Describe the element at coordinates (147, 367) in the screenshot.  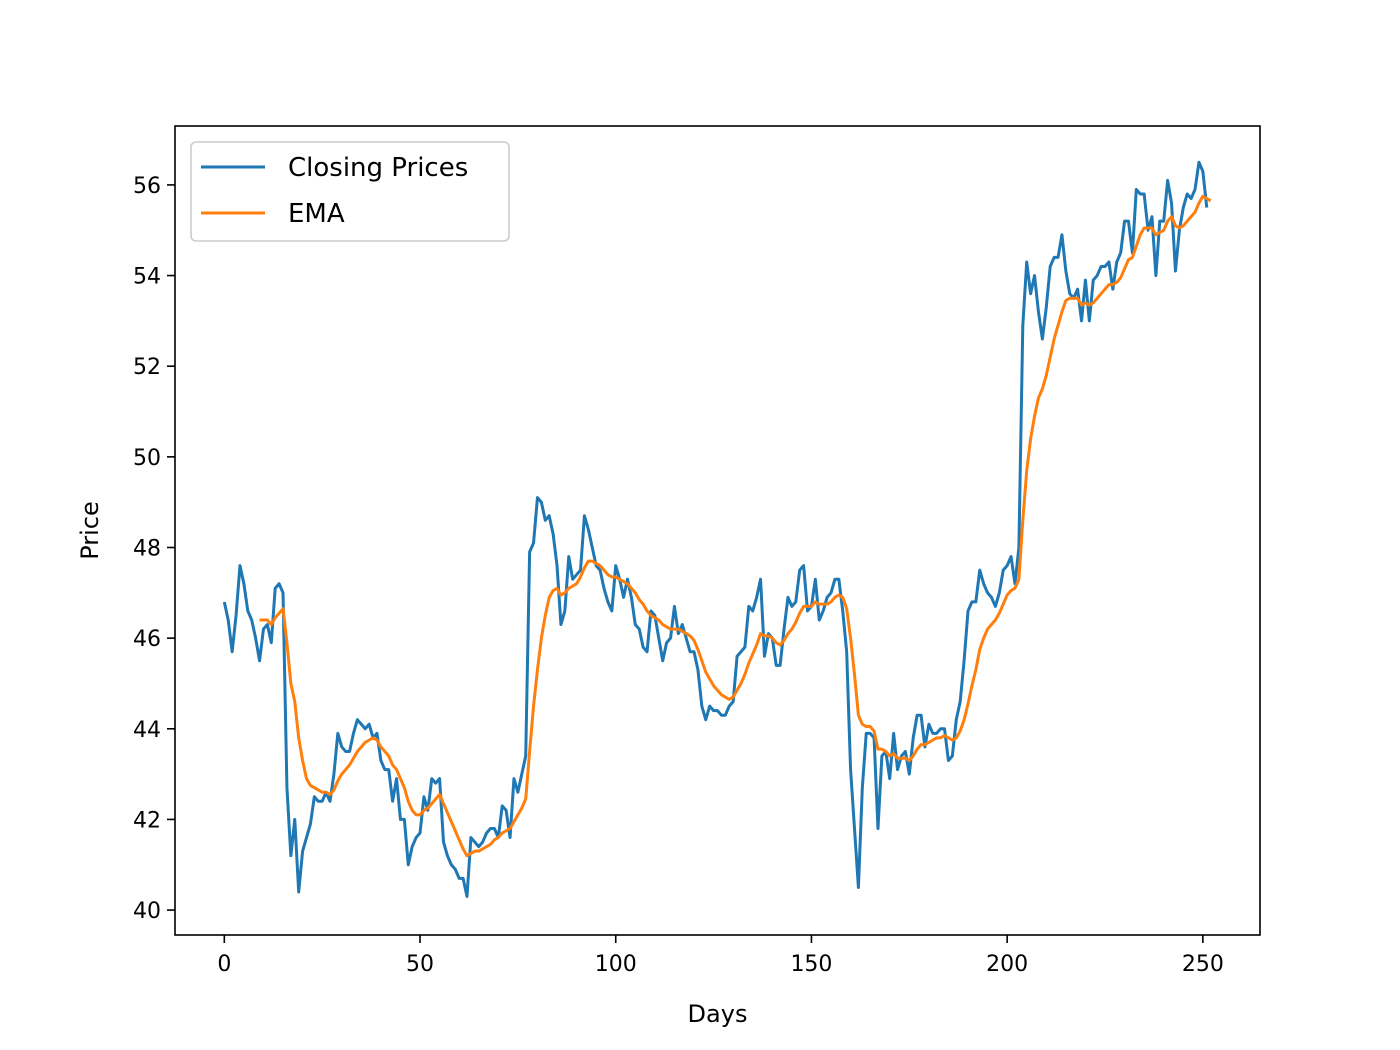
I see `y-tick-label: 52` at that location.